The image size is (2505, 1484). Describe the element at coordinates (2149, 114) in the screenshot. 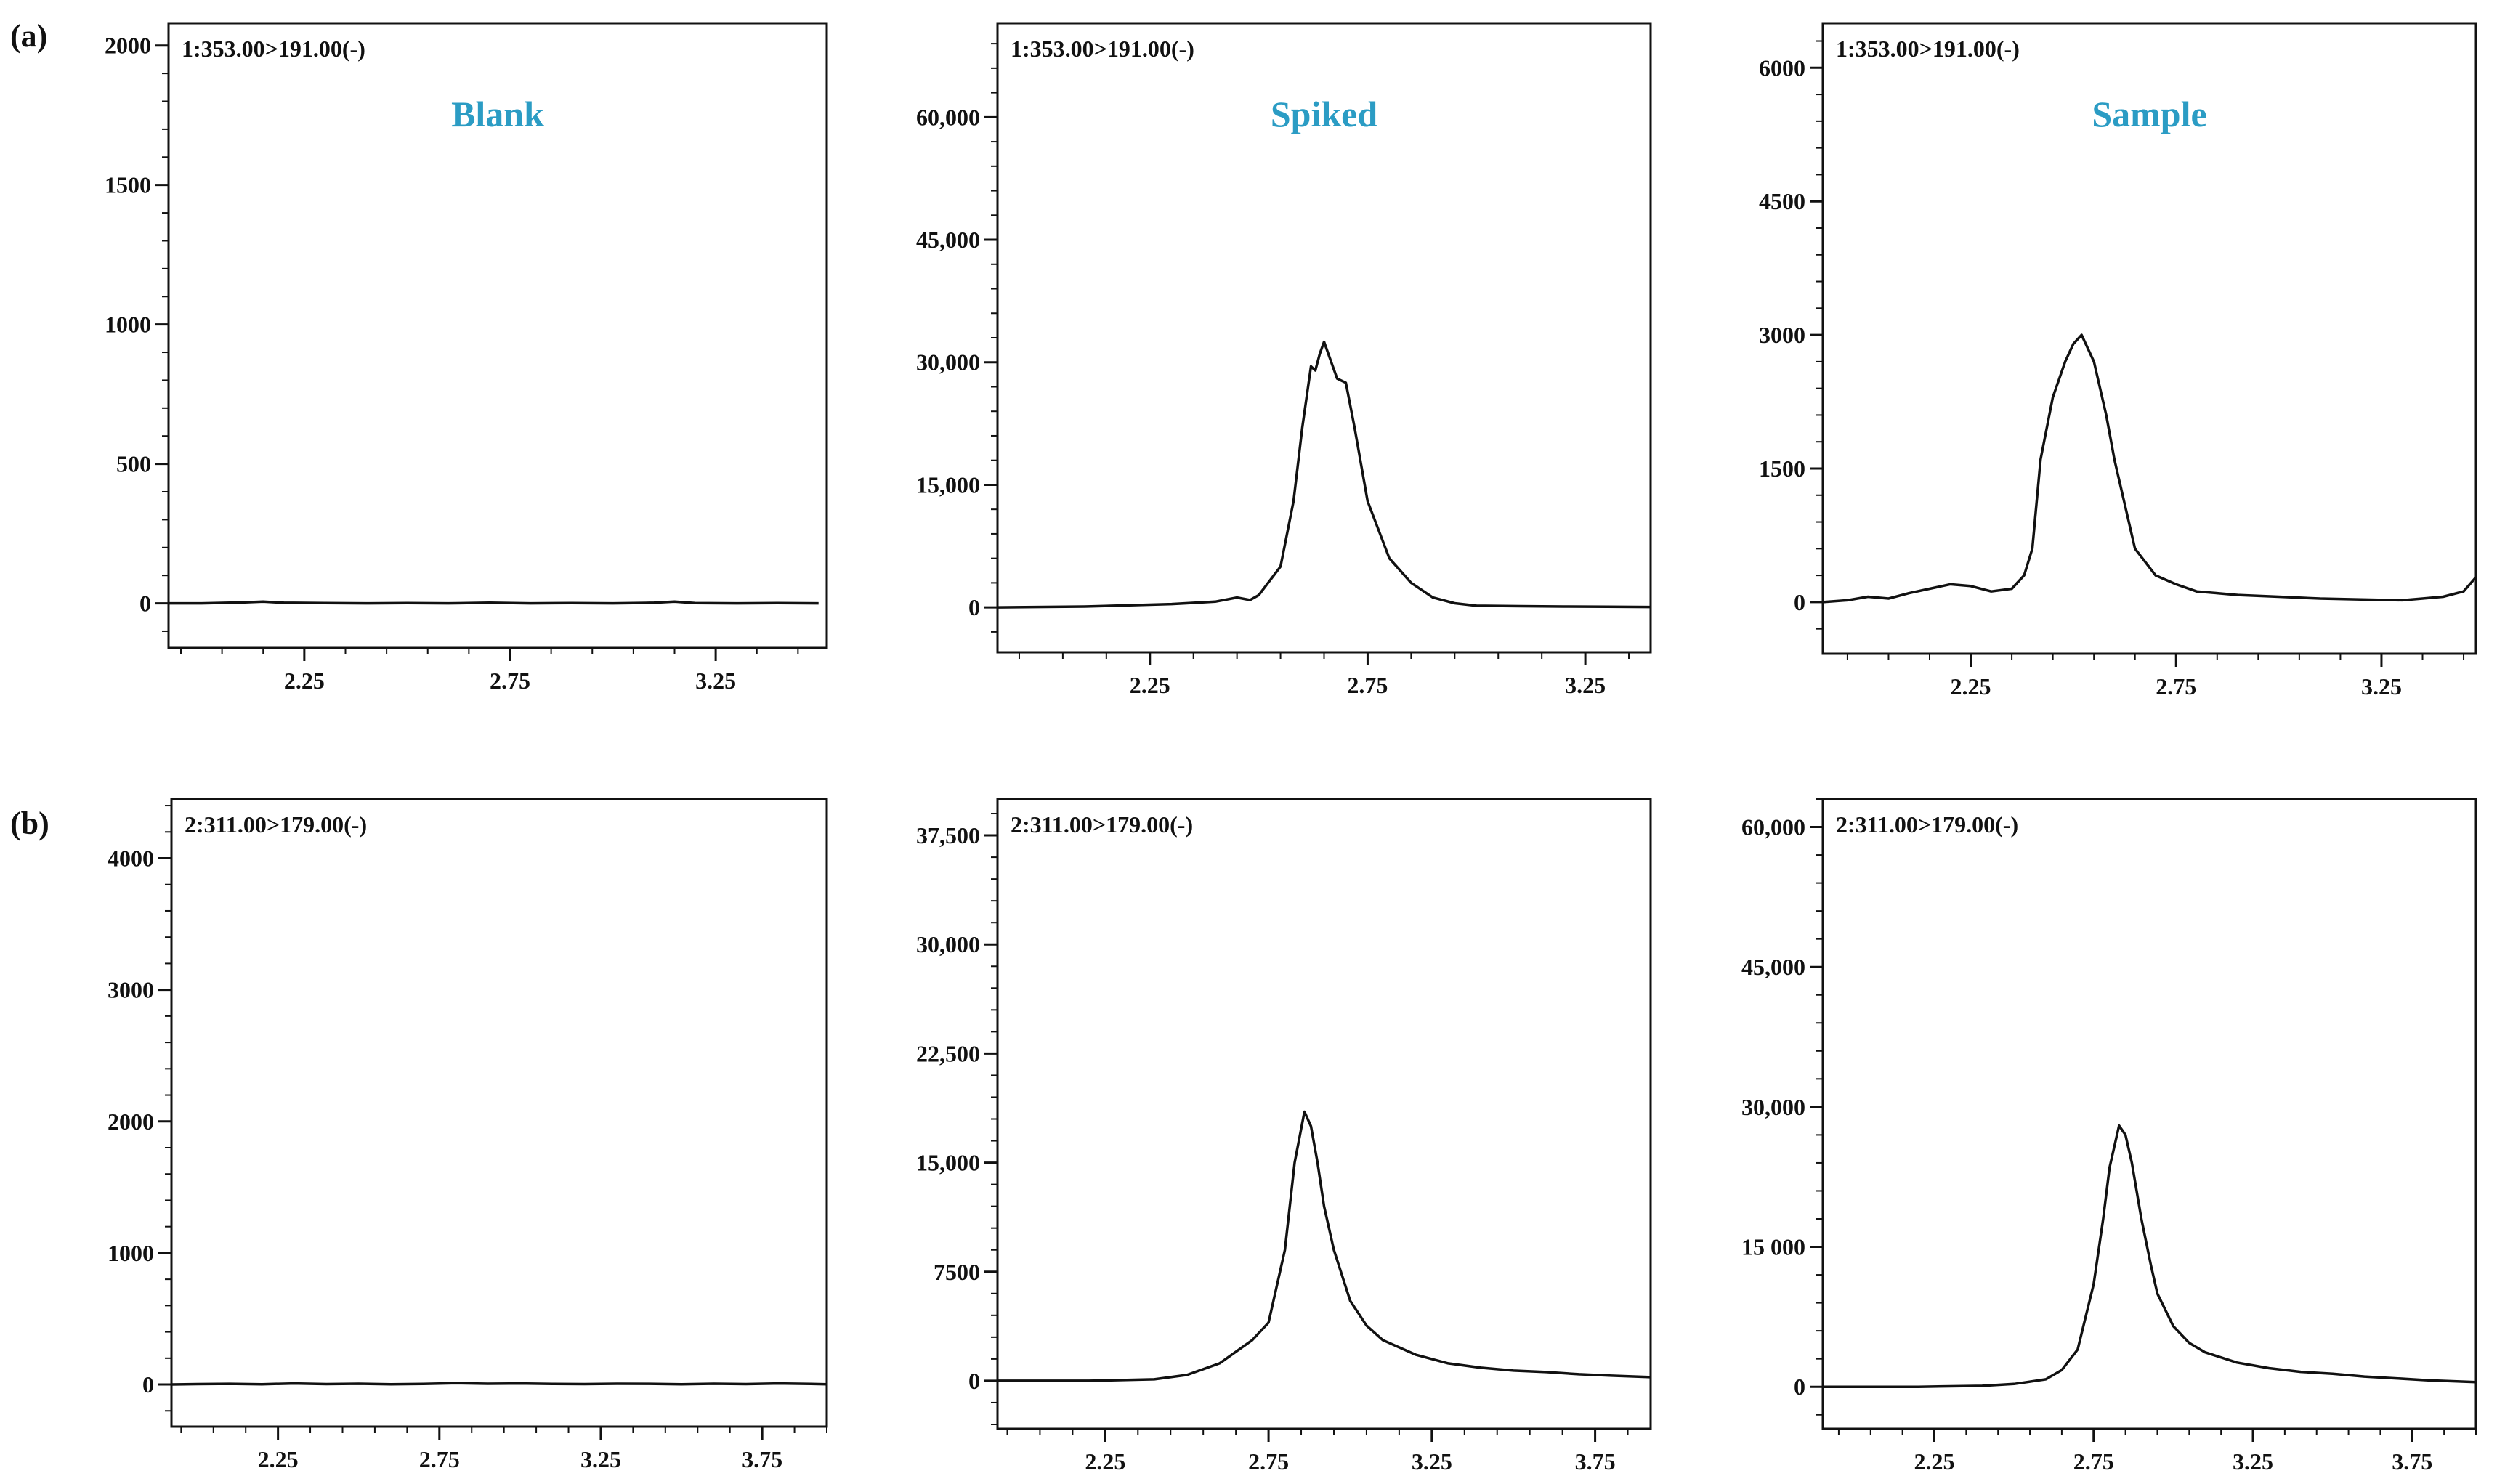

I see `panel-title: Sample` at that location.